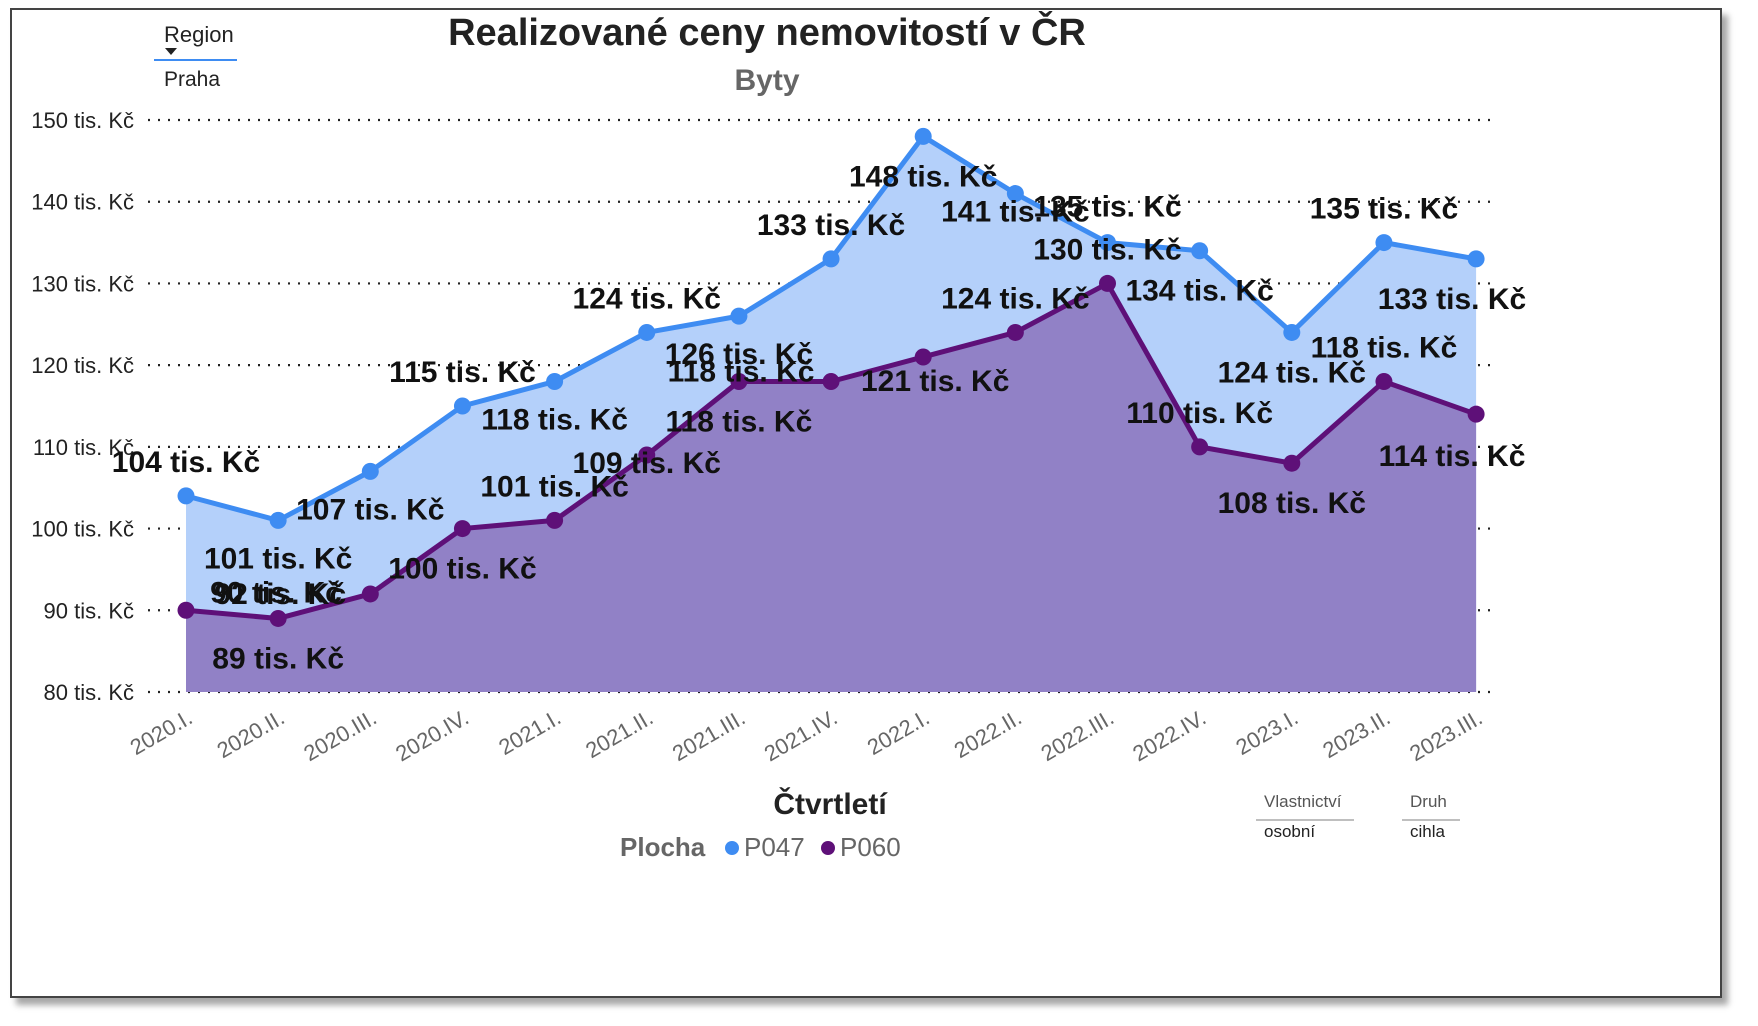 Image resolution: width=1758 pixels, height=1026 pixels. I want to click on data-label-p060-6: 118 tis. Kč, so click(739, 421).